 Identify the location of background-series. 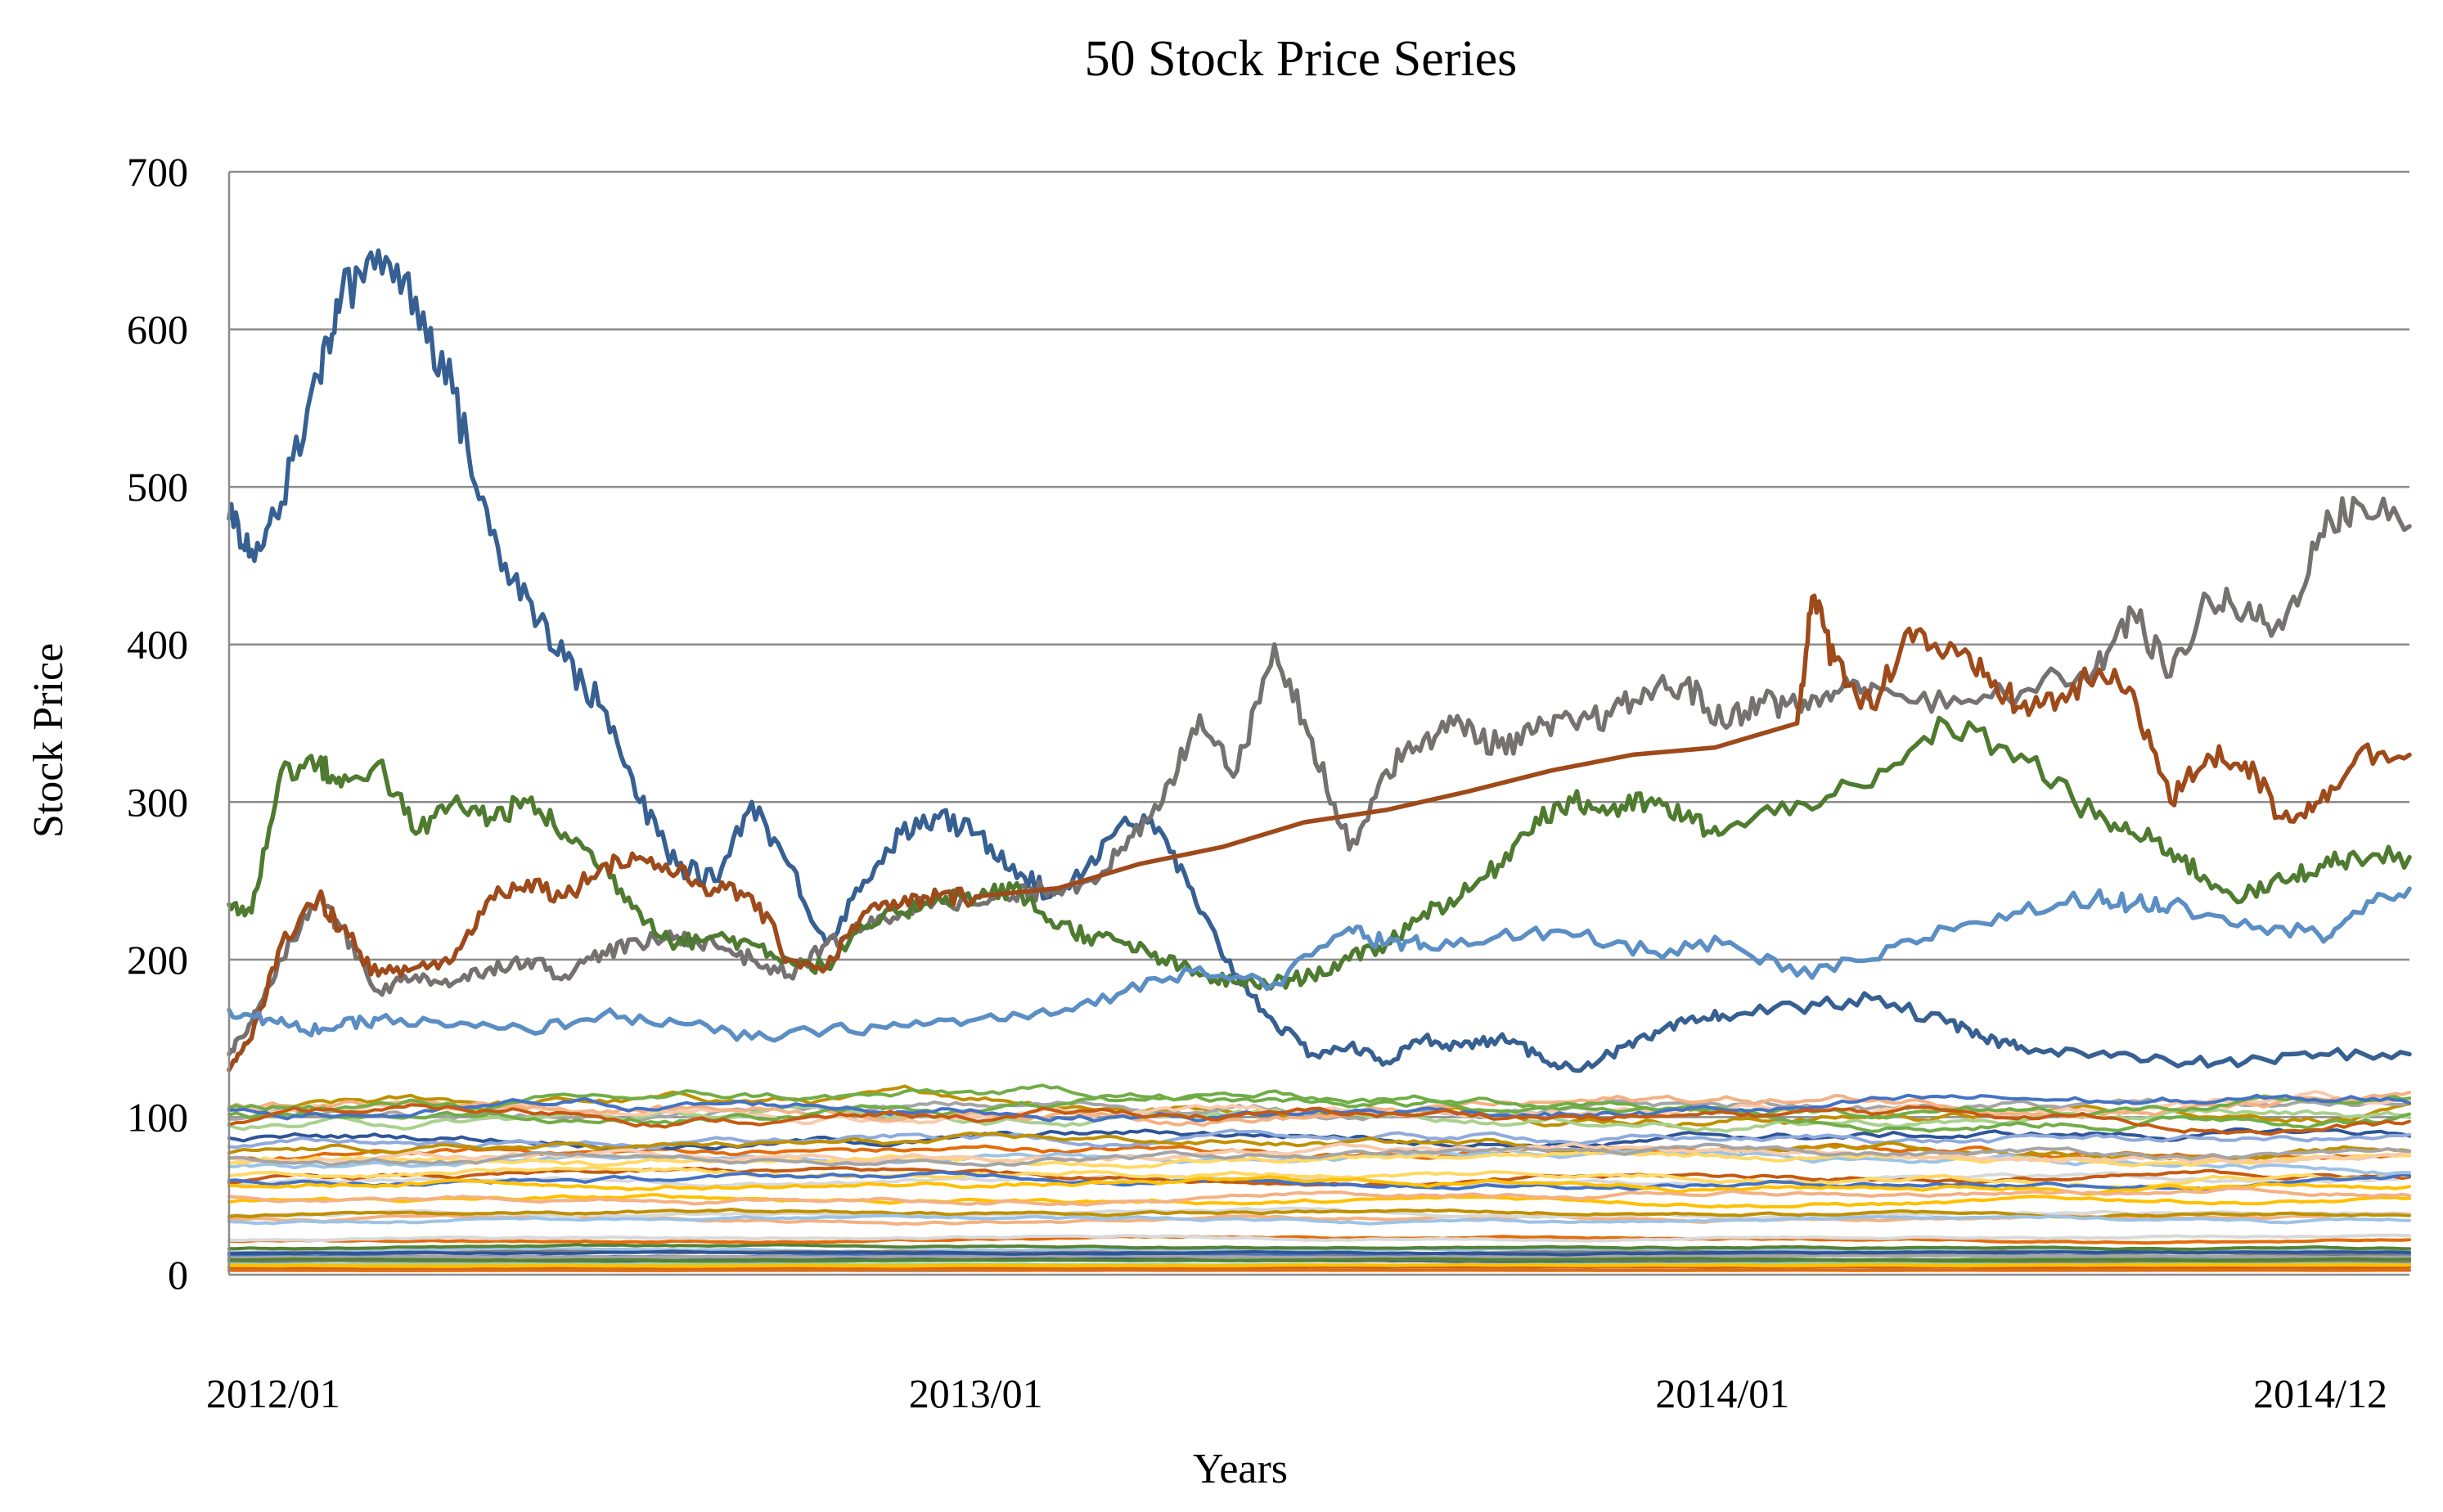
(1319, 1178).